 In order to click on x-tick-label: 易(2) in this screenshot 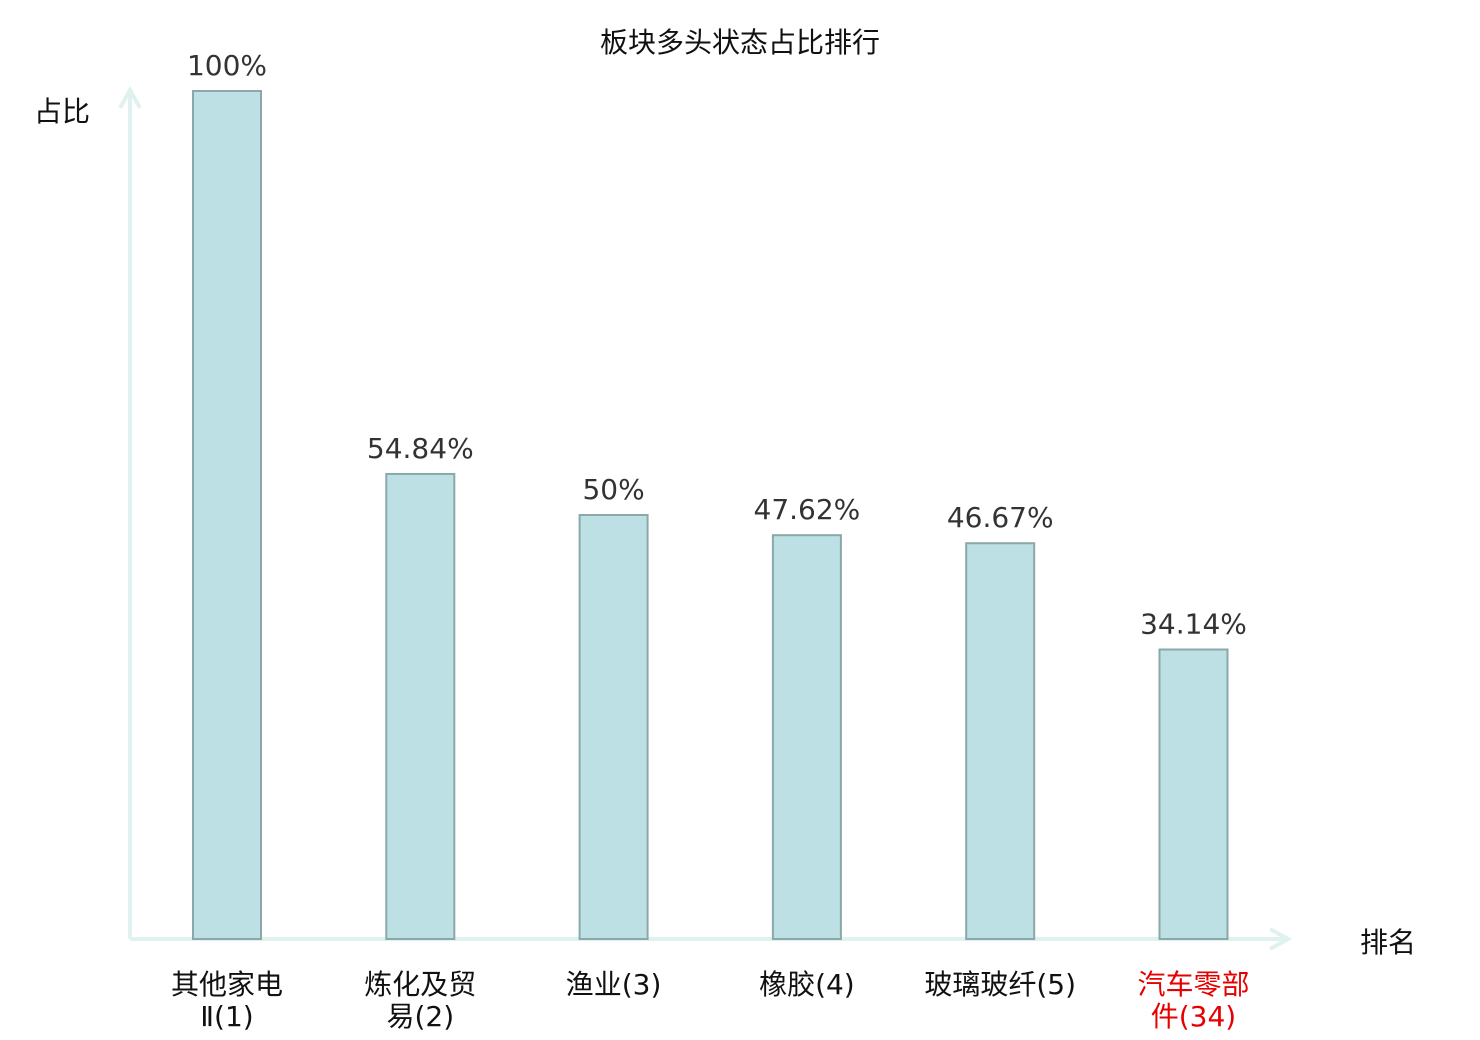, I will do `click(420, 1016)`.